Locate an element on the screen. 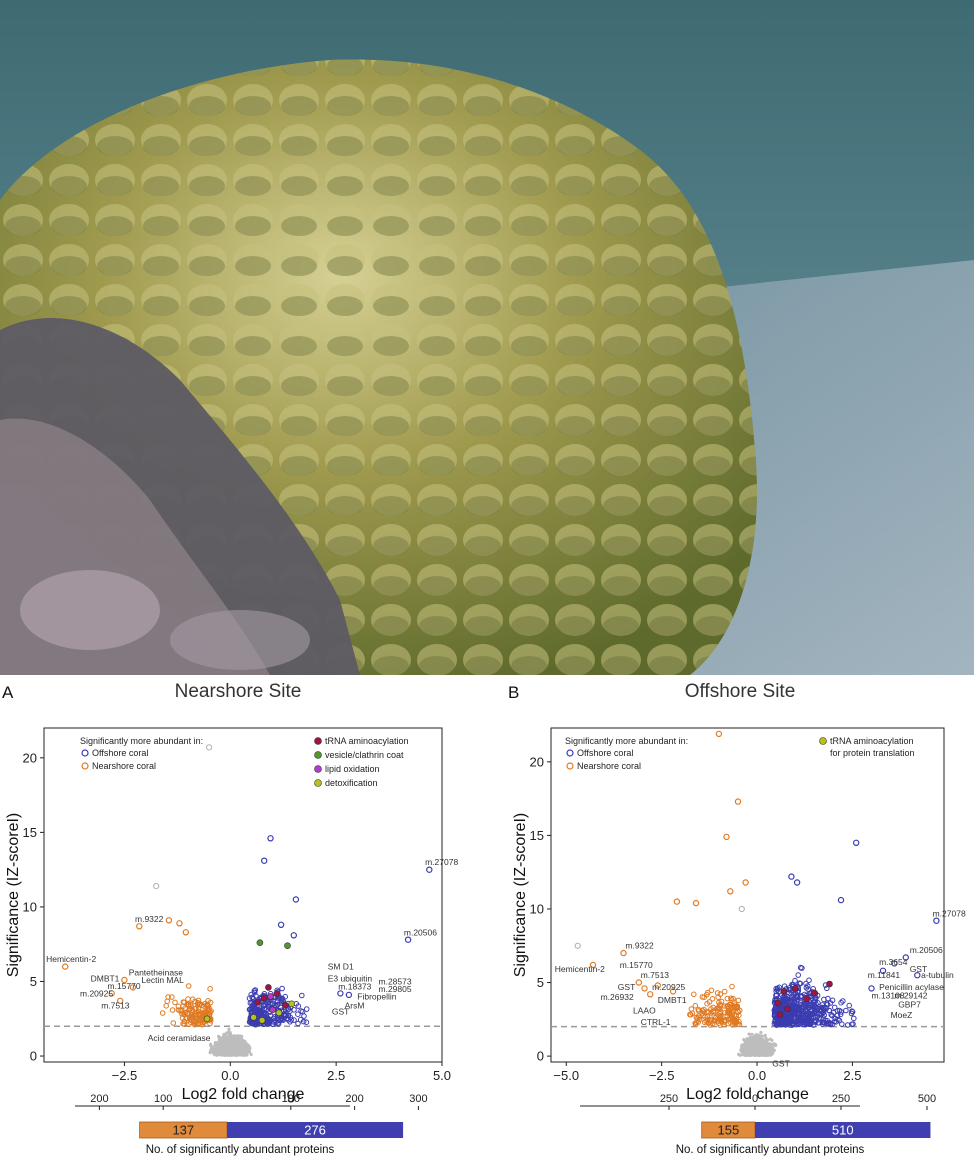  gene-annotation: GBP7 is located at coordinates (909, 1005).